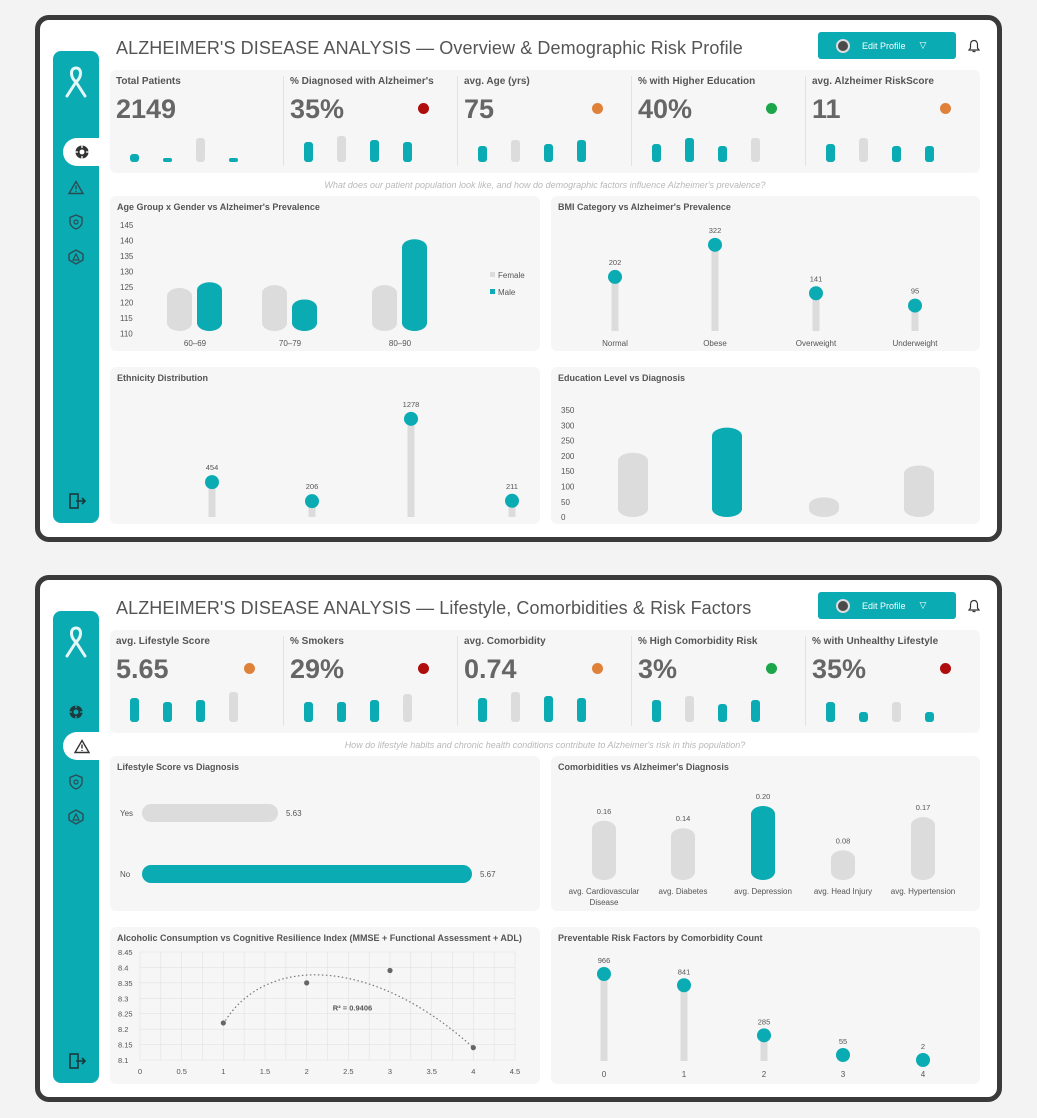 The image size is (1037, 1118). Describe the element at coordinates (223, 1071) in the screenshot. I see `x-tick-label: 1` at that location.